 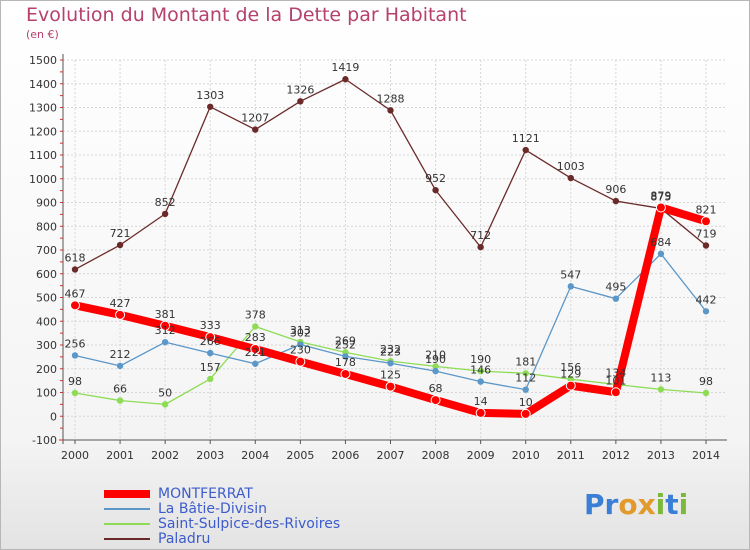 I want to click on data-label: 302, so click(x=300, y=333).